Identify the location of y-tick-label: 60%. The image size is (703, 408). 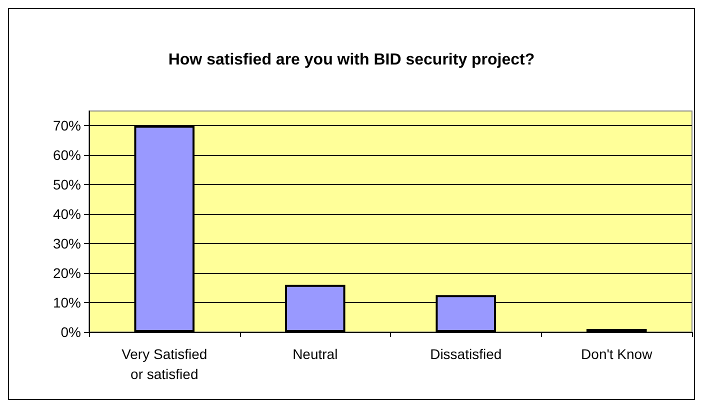
(66, 155).